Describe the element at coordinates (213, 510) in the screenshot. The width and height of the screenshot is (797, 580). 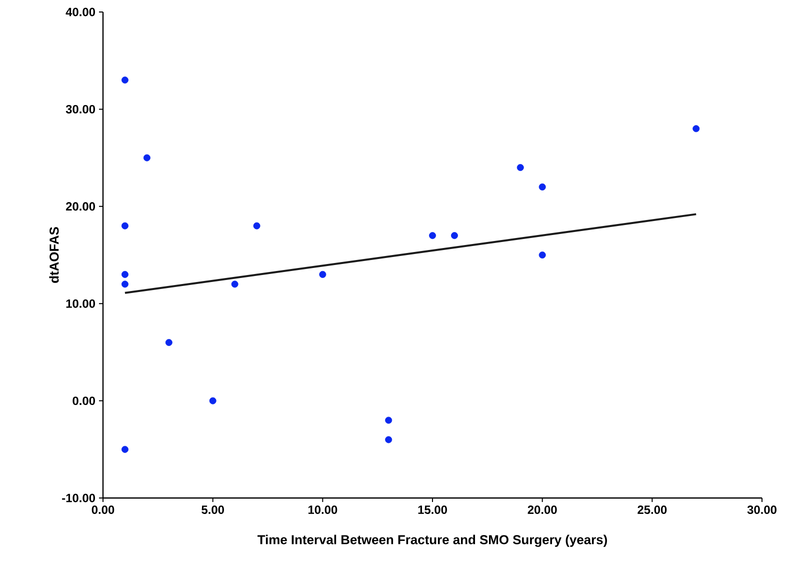
I see `x-tick-label: 5.00` at that location.